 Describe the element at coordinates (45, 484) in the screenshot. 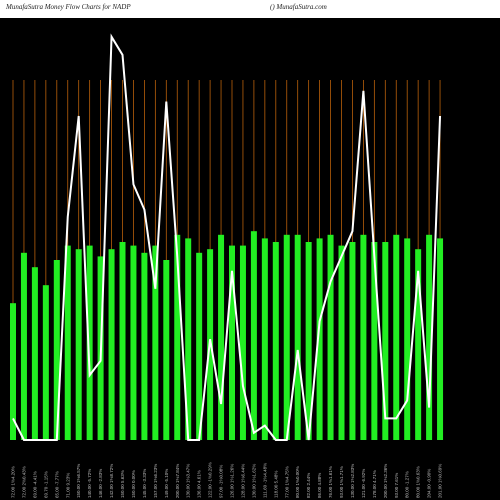

I see `x-tick-label: 69.70 -1.15%` at that location.